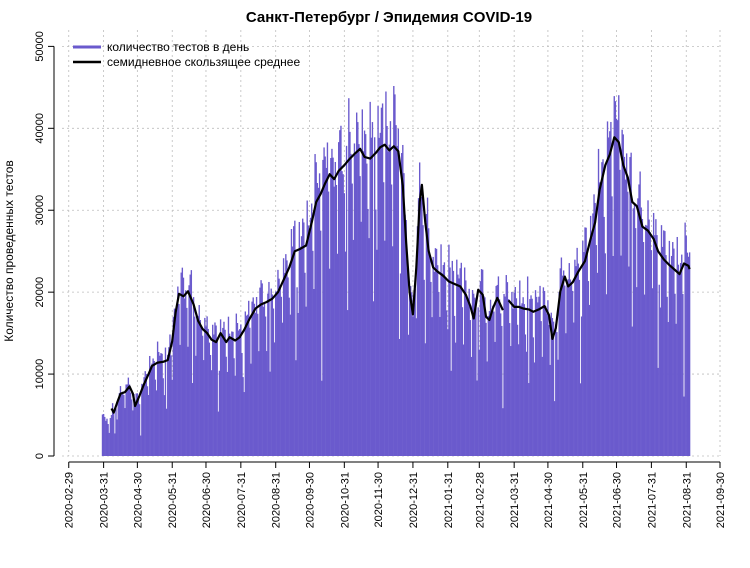 Image resolution: width=750 pixels, height=568 pixels. Describe the element at coordinates (173, 500) in the screenshot. I see `x-tick-label: 2020-05-31` at that location.